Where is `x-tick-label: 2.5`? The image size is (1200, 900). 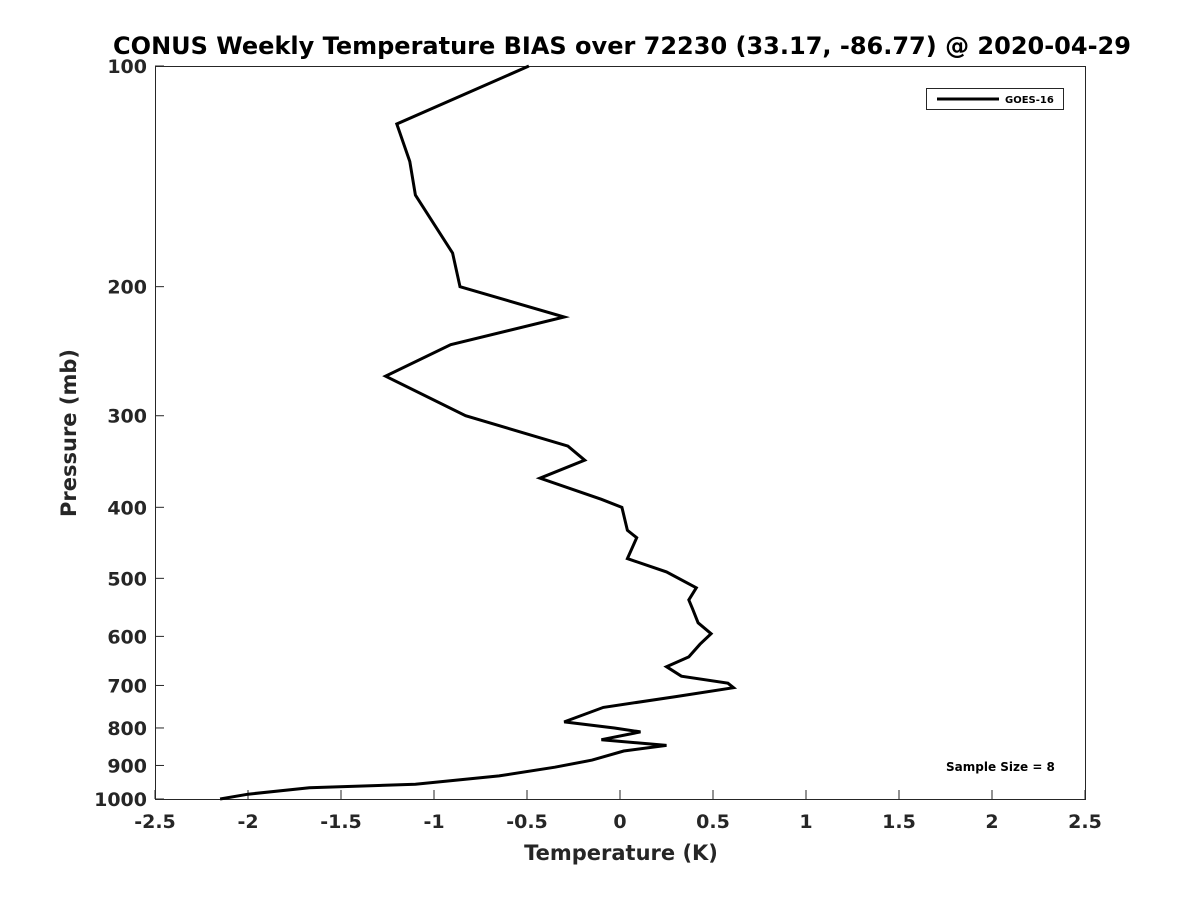 x-tick-label: 2.5 is located at coordinates (1085, 822).